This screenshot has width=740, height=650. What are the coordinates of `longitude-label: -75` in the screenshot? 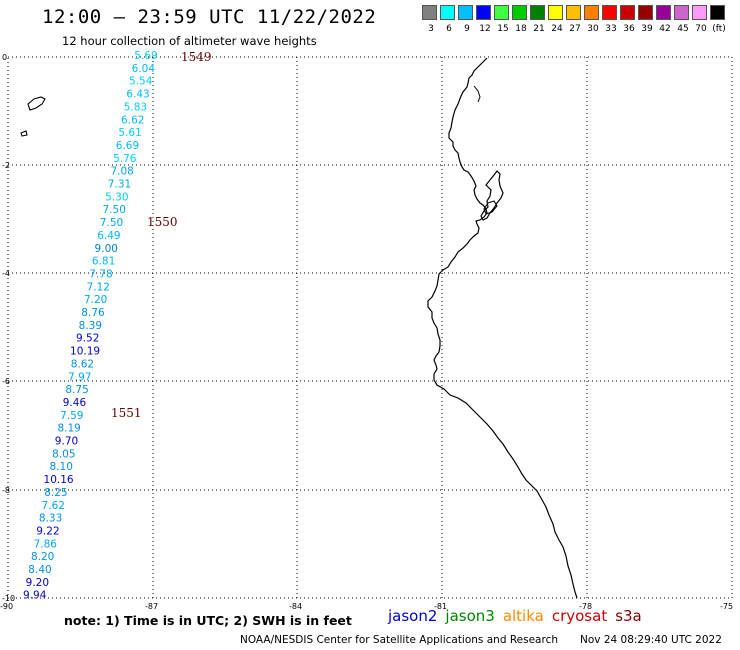 It's located at (726, 606).